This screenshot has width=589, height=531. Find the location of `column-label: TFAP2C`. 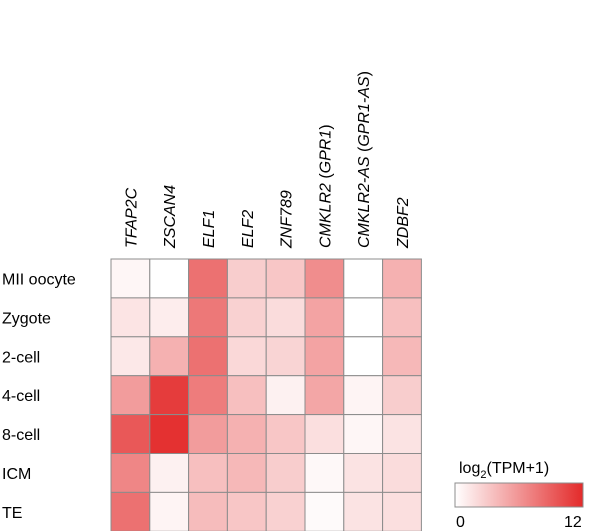

column-label: TFAP2C is located at coordinates (131, 217).